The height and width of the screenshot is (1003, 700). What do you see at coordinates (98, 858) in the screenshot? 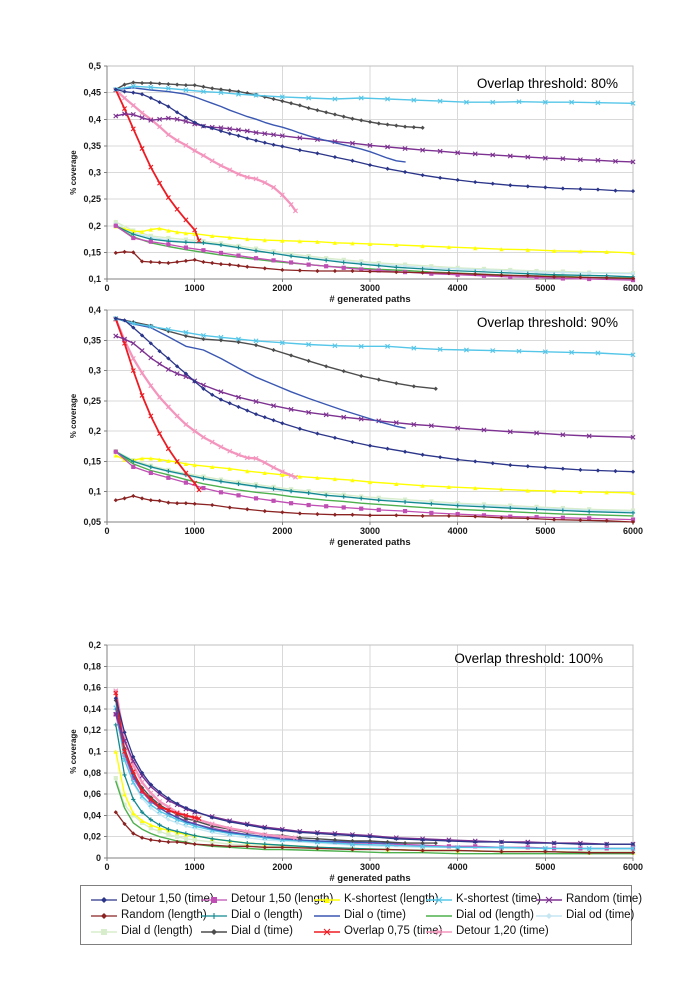
I see `y-tick-label: 0` at bounding box center [98, 858].